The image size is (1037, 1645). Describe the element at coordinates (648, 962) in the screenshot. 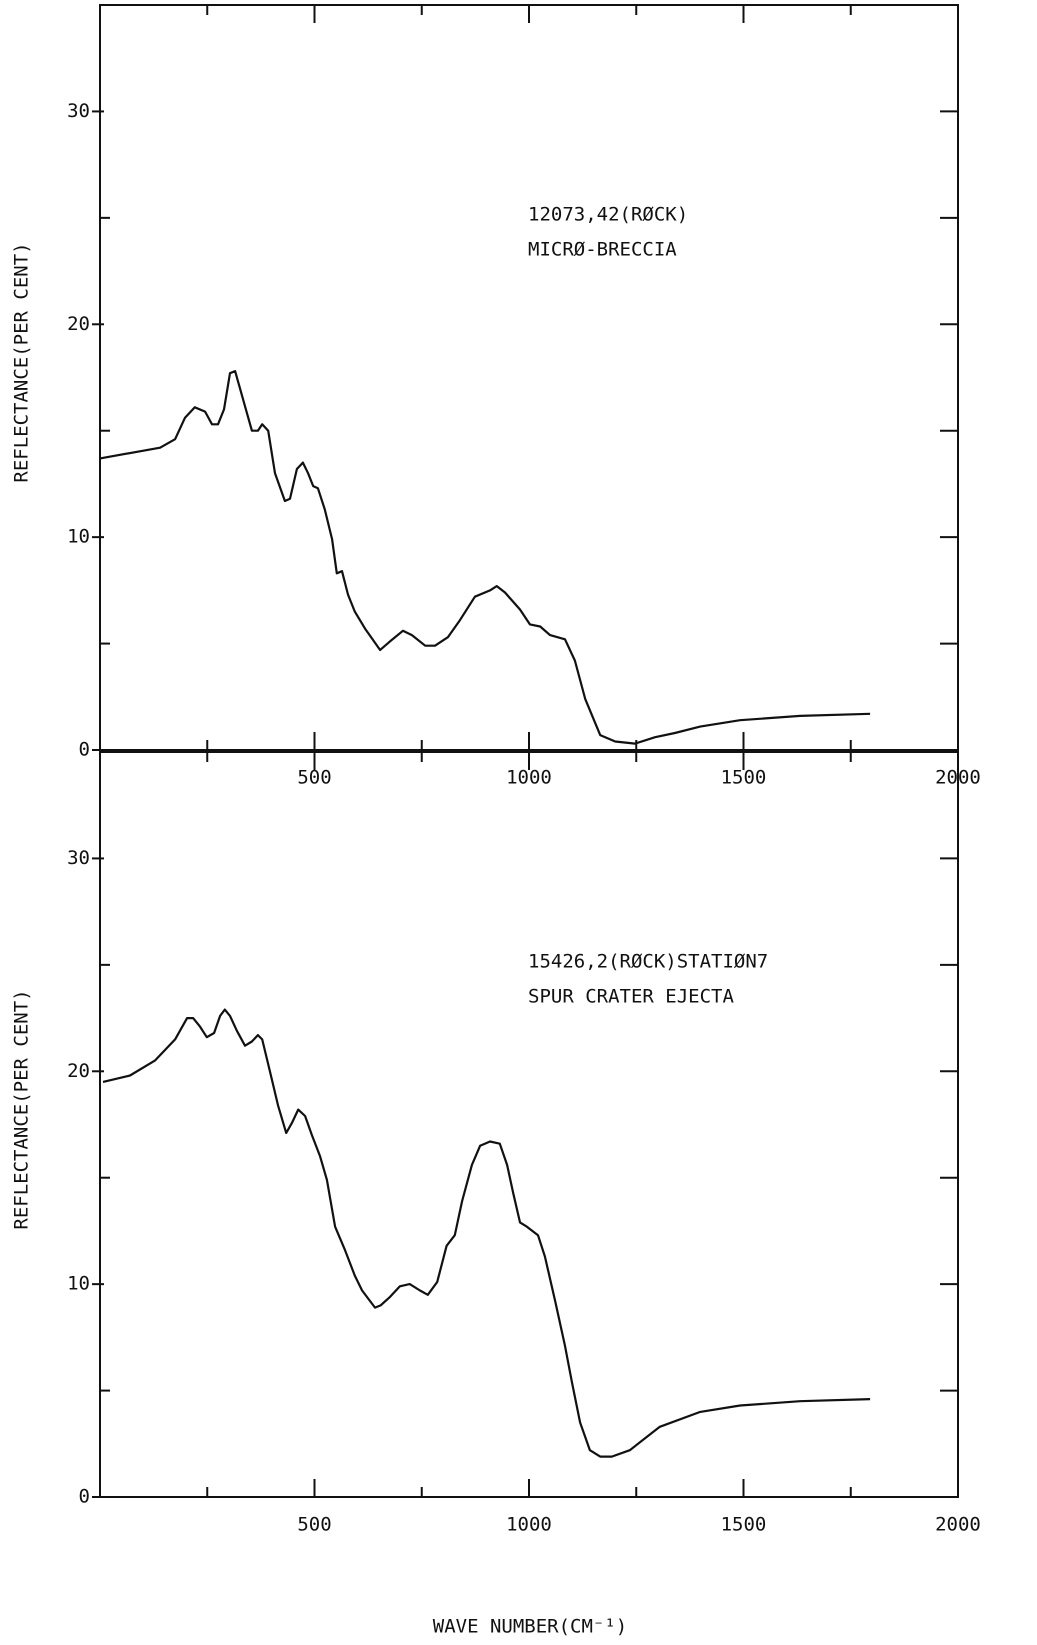

I see `annotation: 15426,2(RØCK)STATIØN7` at that location.